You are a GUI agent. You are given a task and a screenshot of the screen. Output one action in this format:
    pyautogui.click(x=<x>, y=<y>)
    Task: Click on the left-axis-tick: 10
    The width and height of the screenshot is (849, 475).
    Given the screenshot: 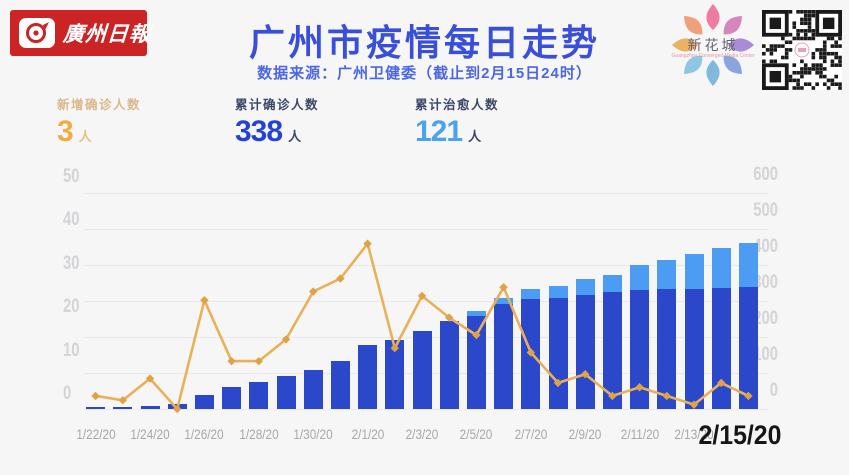 What is the action you would take?
    pyautogui.click(x=71, y=350)
    